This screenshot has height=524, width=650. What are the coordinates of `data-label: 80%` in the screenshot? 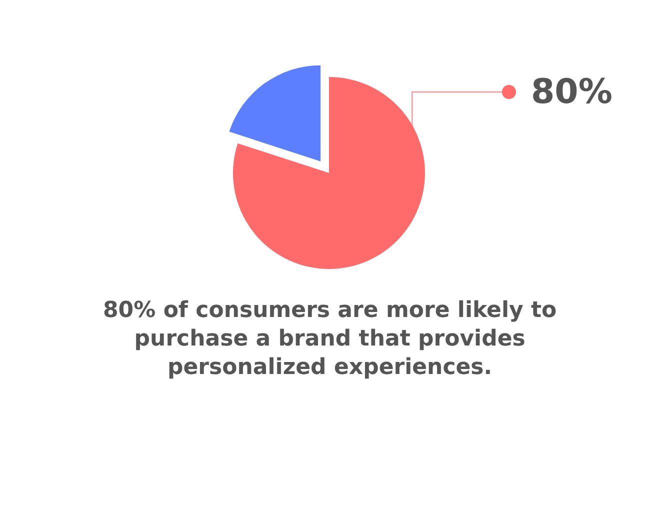 It's located at (571, 92).